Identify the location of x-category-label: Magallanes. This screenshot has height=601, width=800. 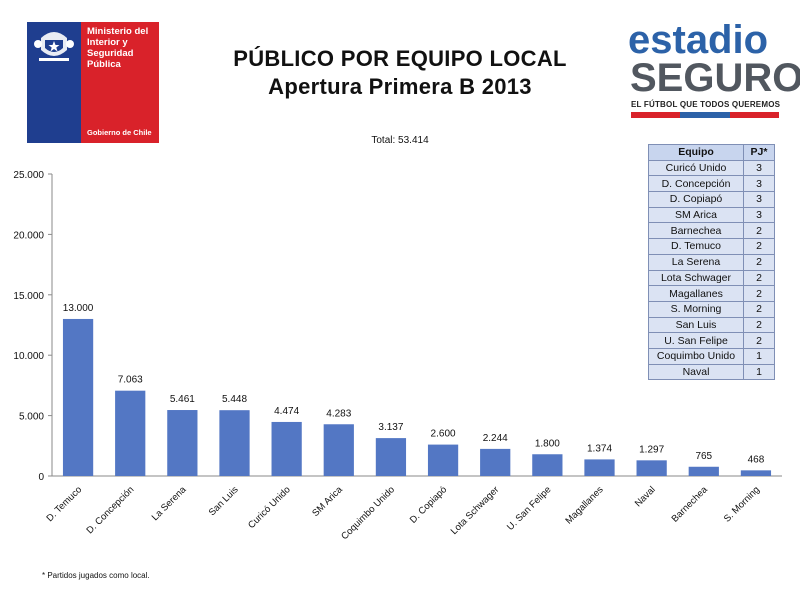
(584, 505).